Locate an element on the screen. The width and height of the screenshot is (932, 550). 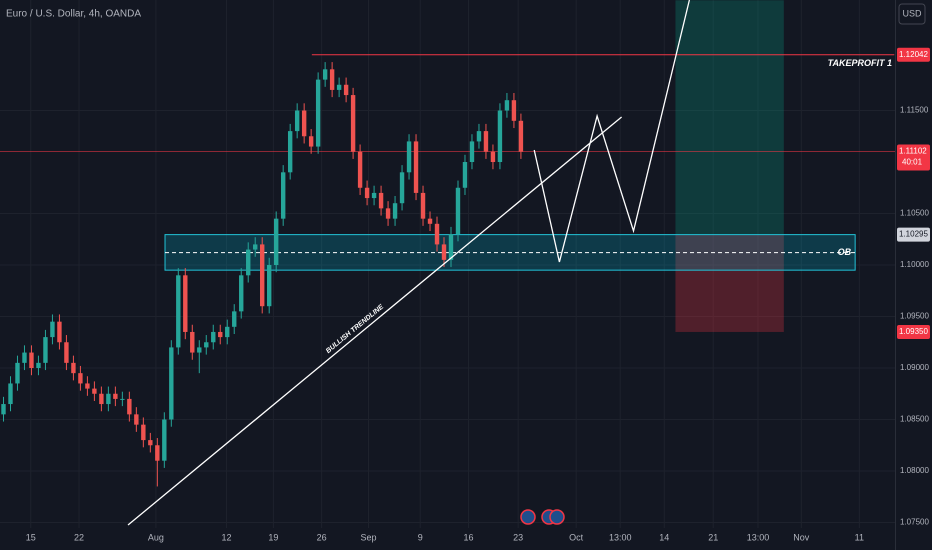
chart-title: Euro / U.S. Dollar, 4h, OANDA is located at coordinates (73, 14).